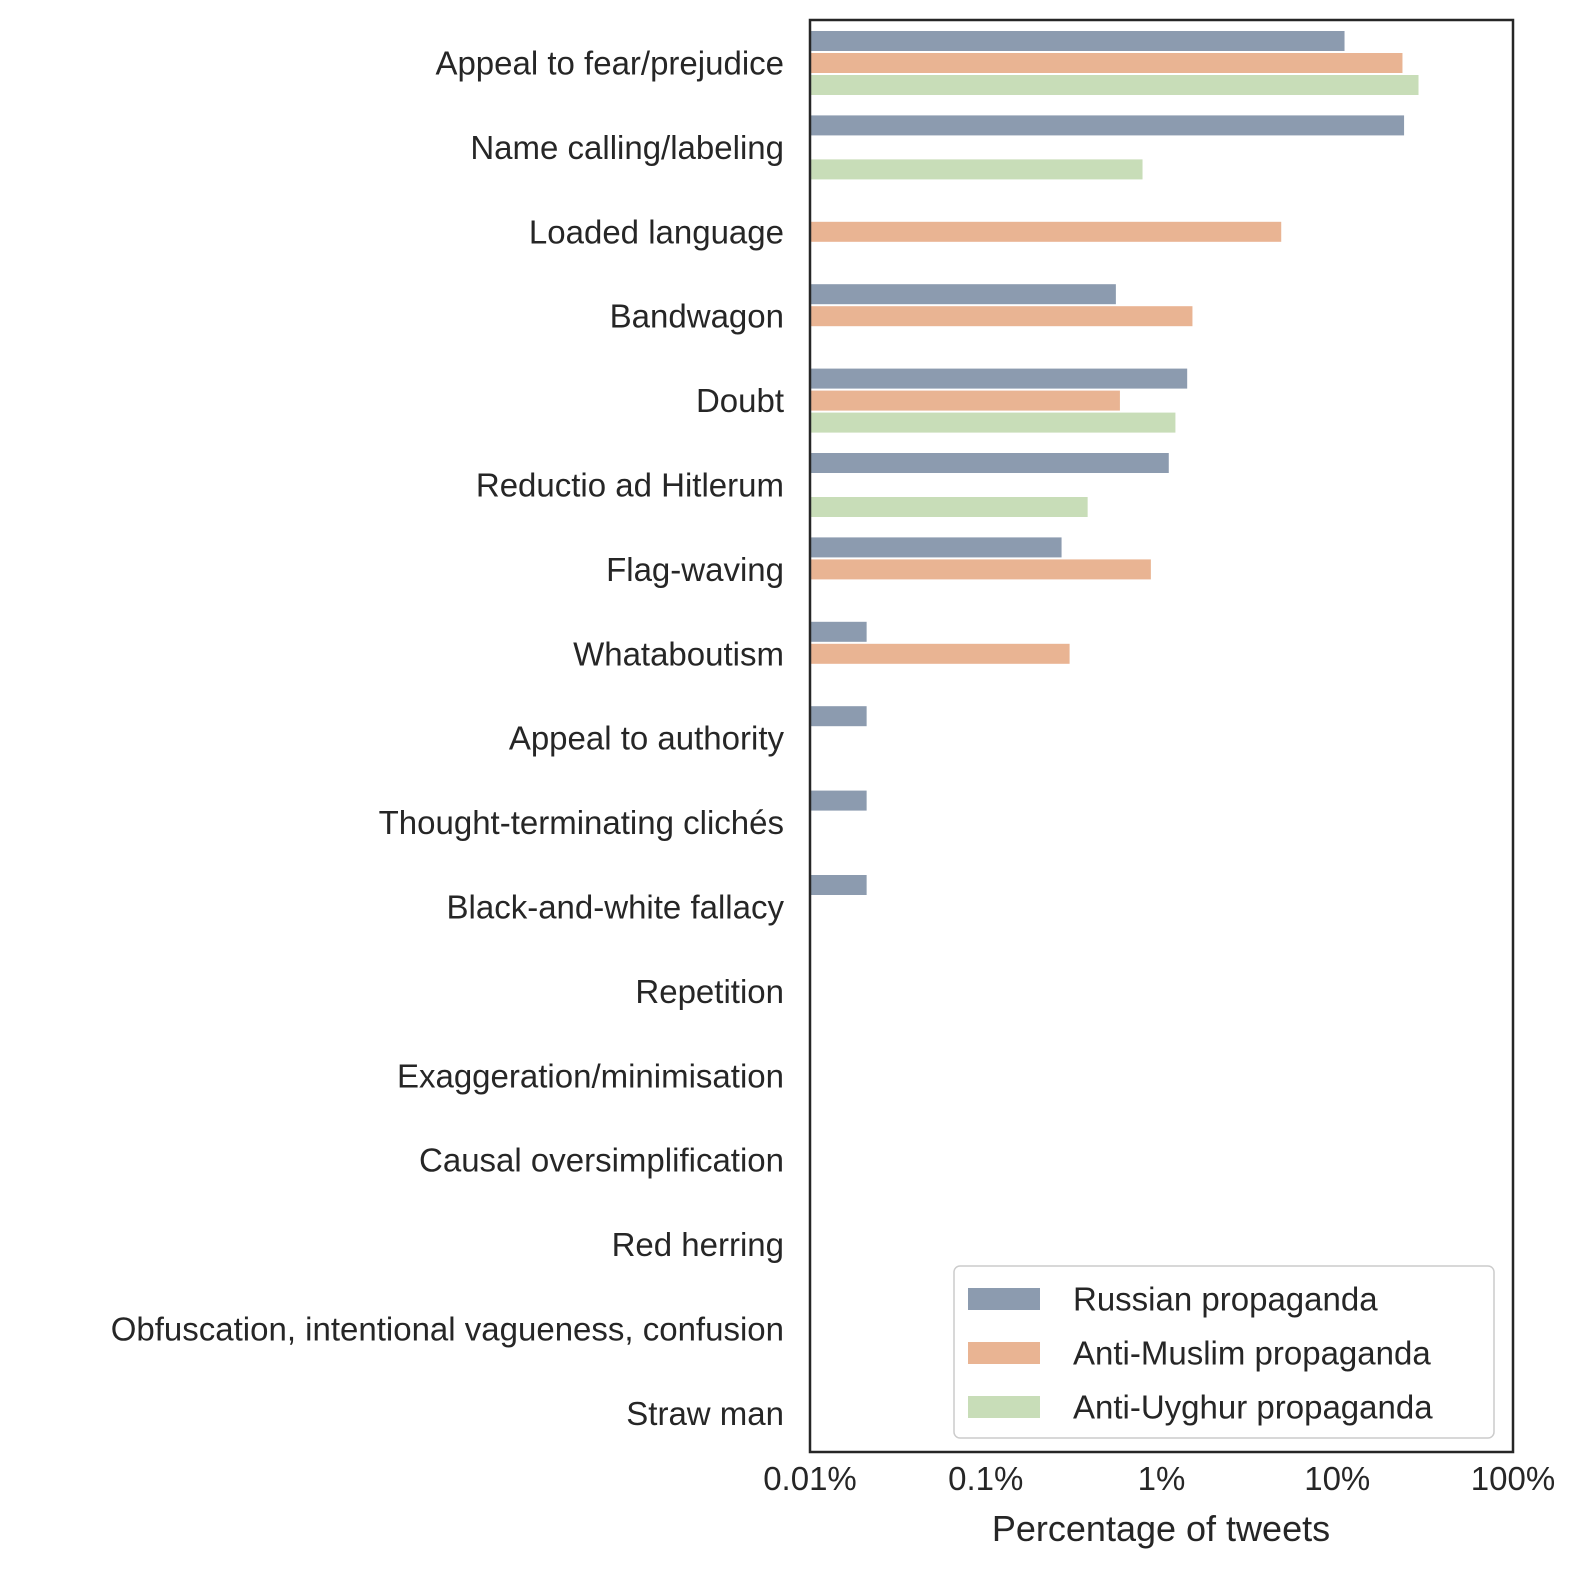 Image resolution: width=1578 pixels, height=1579 pixels. I want to click on category-label: Doubt, so click(740, 400).